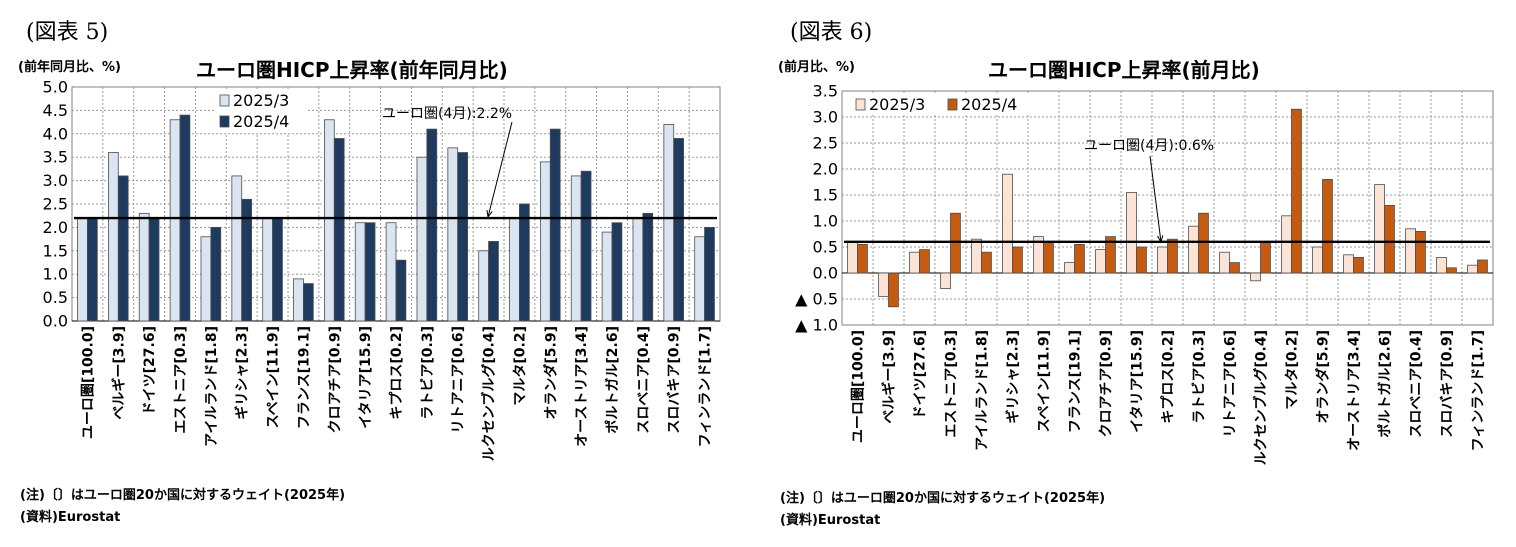 The width and height of the screenshot is (1516, 547). What do you see at coordinates (1479, 390) in the screenshot?
I see `x-tick-label: フィンランド[1.7]` at bounding box center [1479, 390].